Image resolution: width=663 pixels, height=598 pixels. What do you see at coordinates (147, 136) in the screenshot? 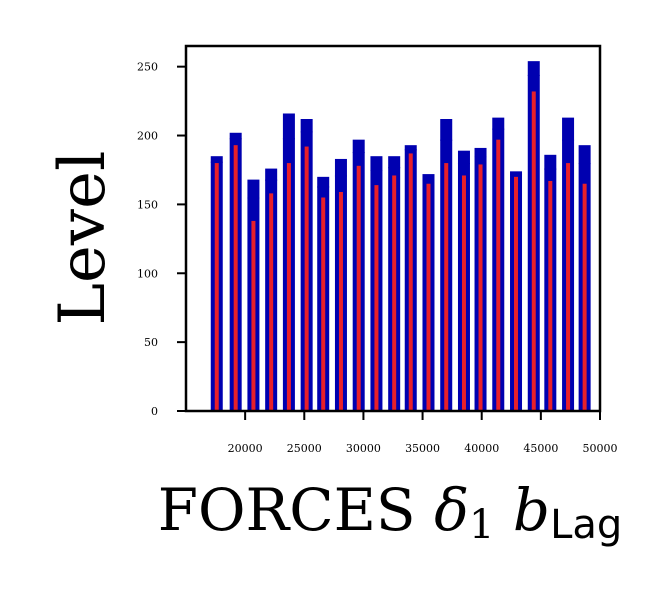
I see `y-tick-label: 200` at bounding box center [147, 136].